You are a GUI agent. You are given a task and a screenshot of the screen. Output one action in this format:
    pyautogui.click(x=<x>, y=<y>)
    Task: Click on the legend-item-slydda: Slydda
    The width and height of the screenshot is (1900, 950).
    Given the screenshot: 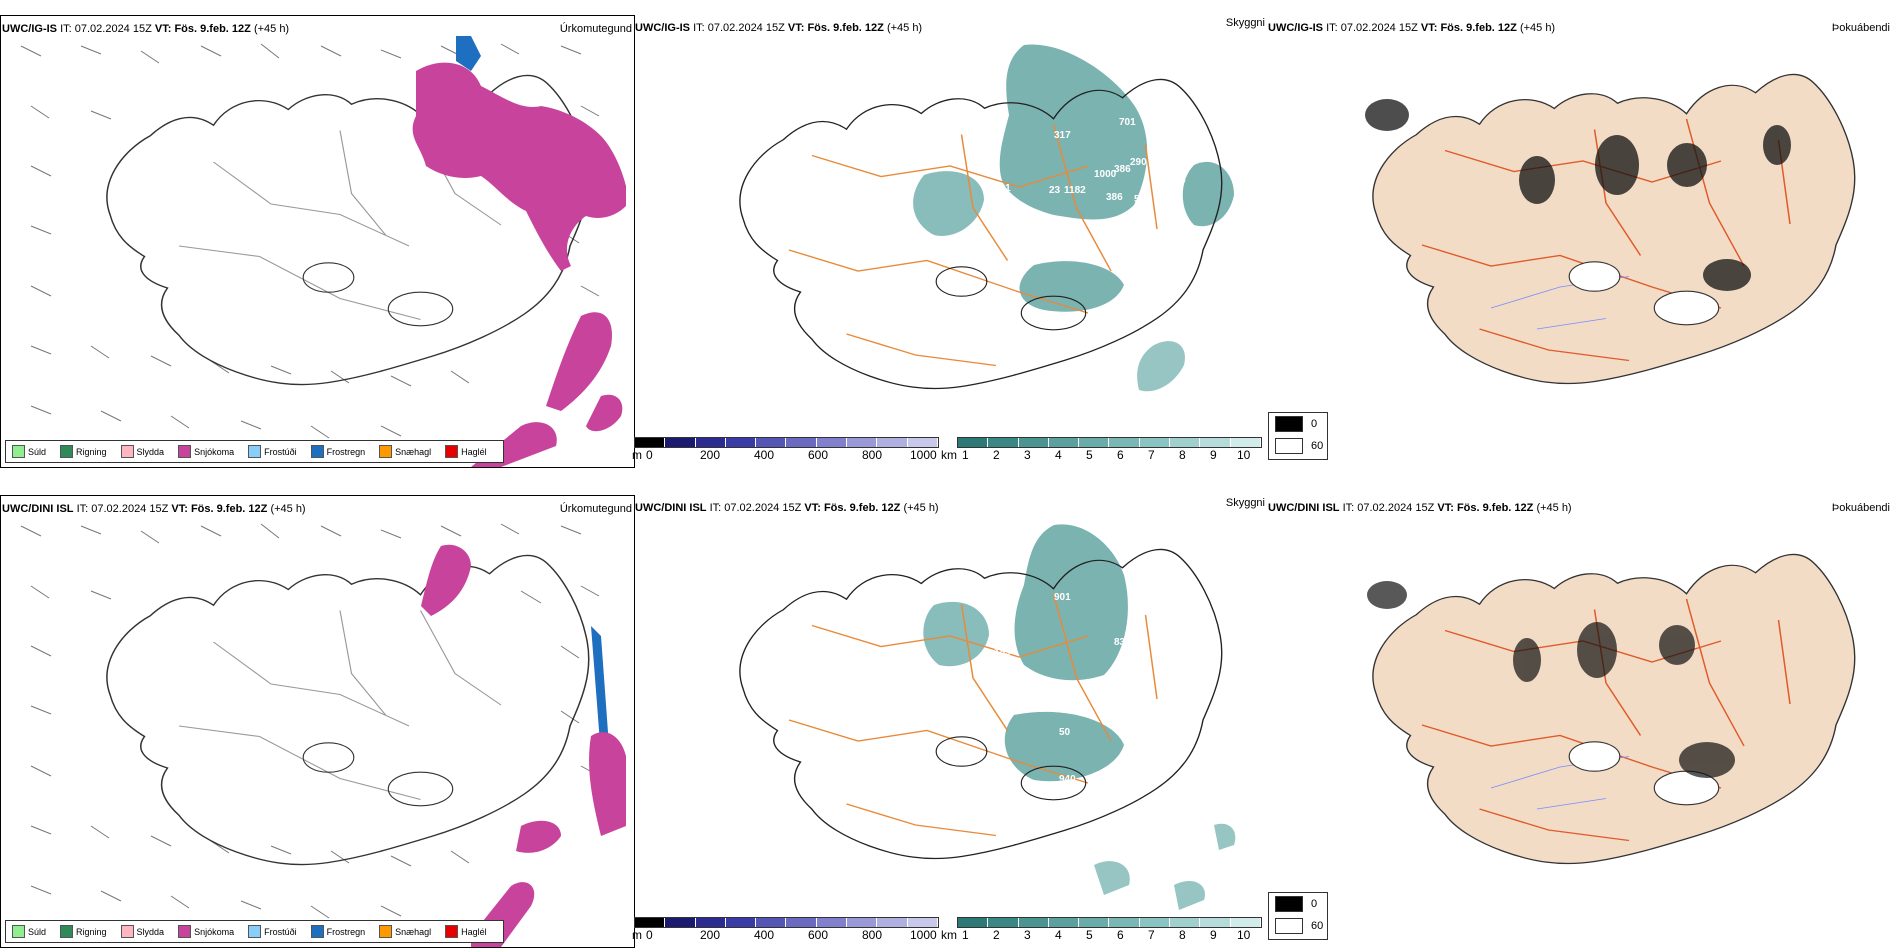 What is the action you would take?
    pyautogui.click(x=142, y=931)
    